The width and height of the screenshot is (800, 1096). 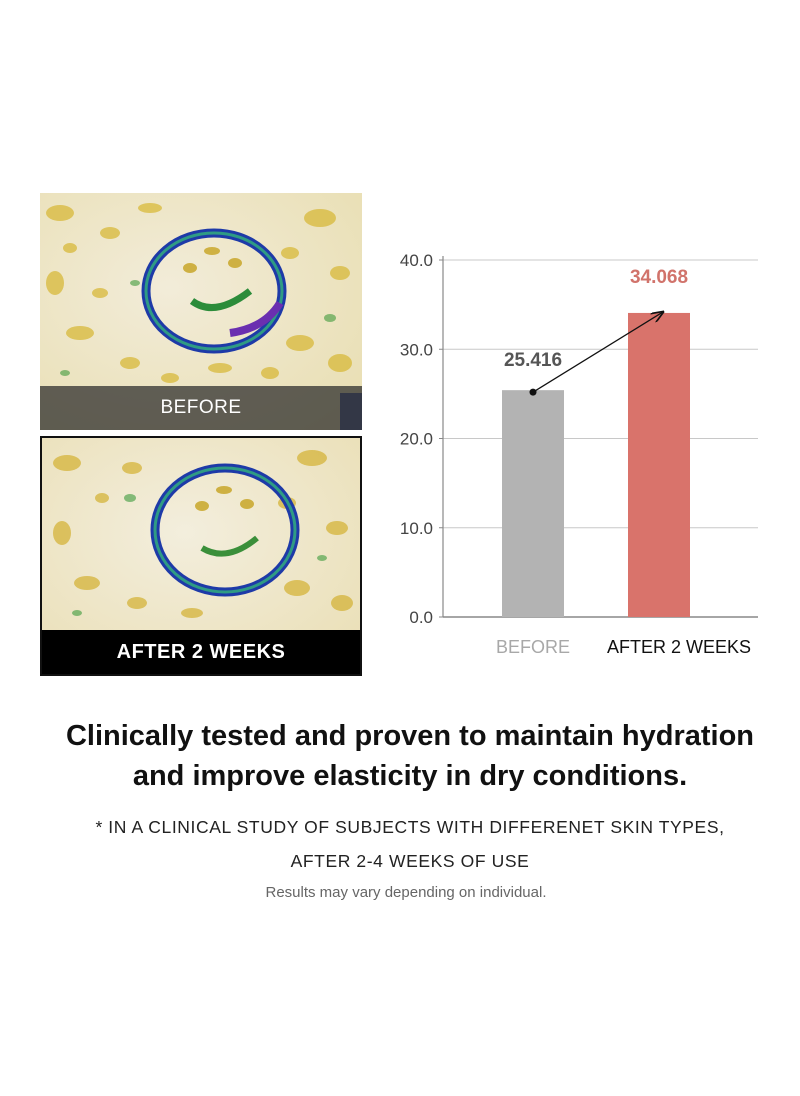 I want to click on y-tick-label: 20.0, so click(x=416, y=439).